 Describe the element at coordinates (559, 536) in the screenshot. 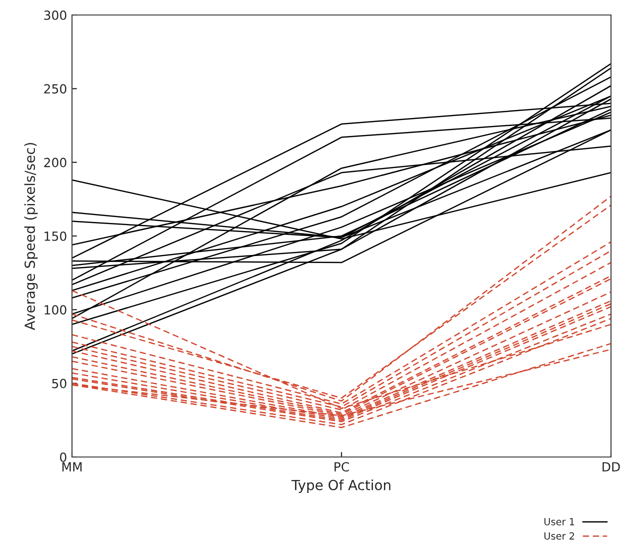

I see `legend-label: User 2` at that location.